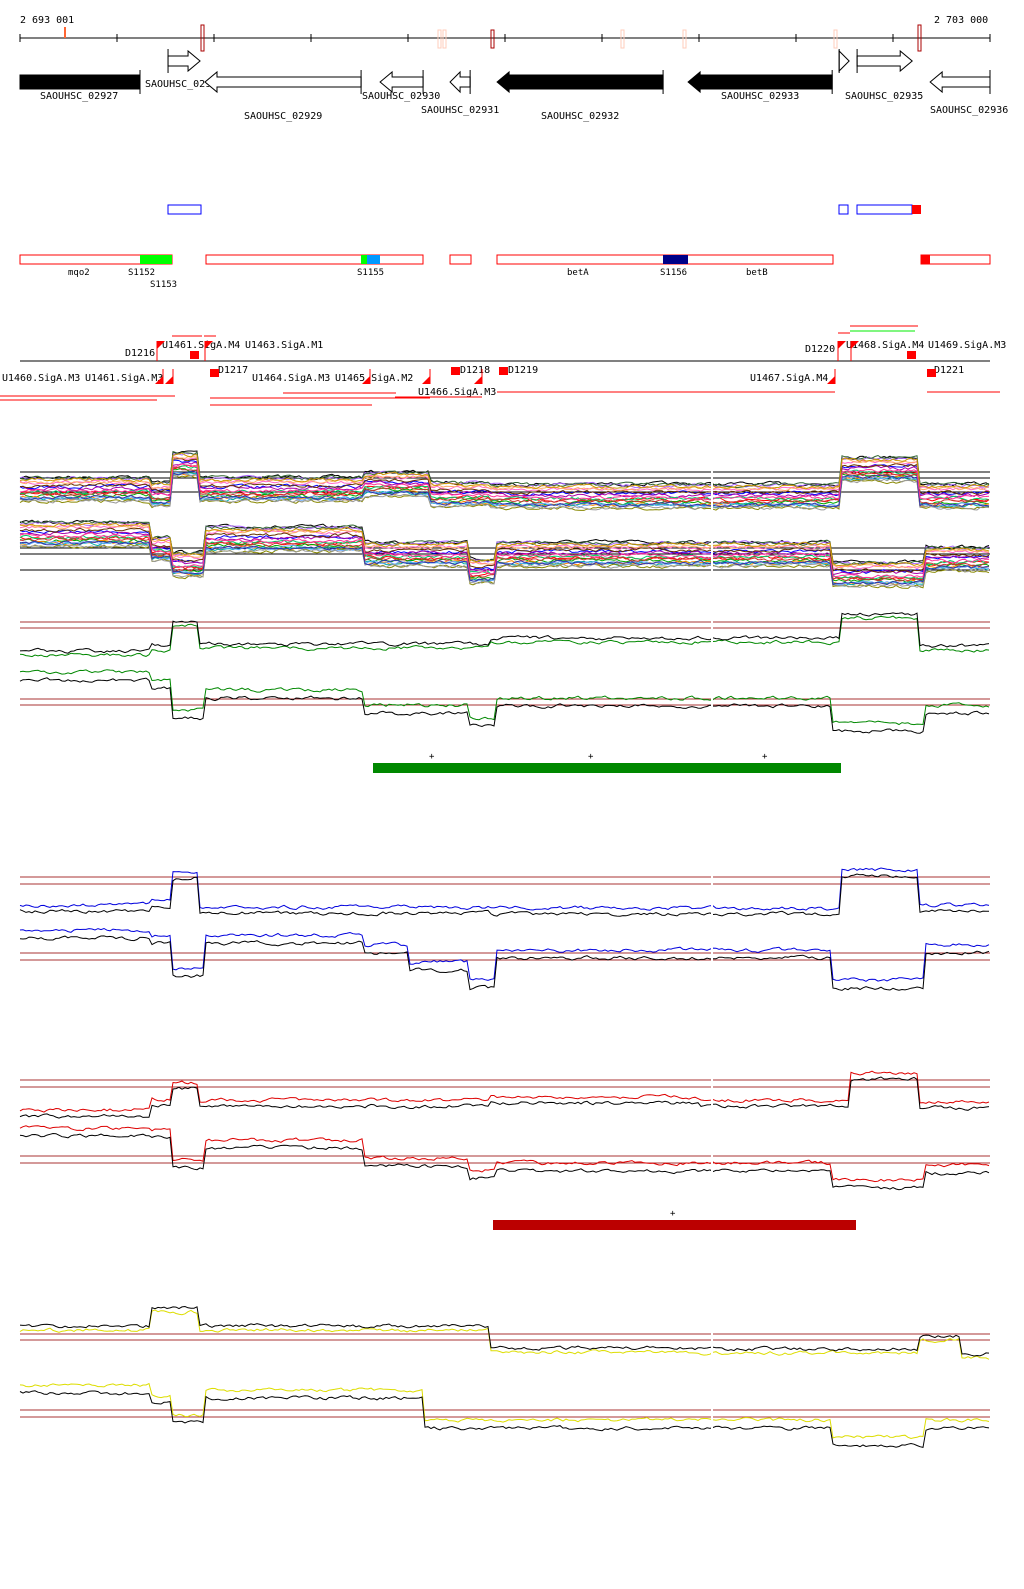 The image size is (1024, 1589). Describe the element at coordinates (523, 370) in the screenshot. I see `transcript-label: D1219` at that location.